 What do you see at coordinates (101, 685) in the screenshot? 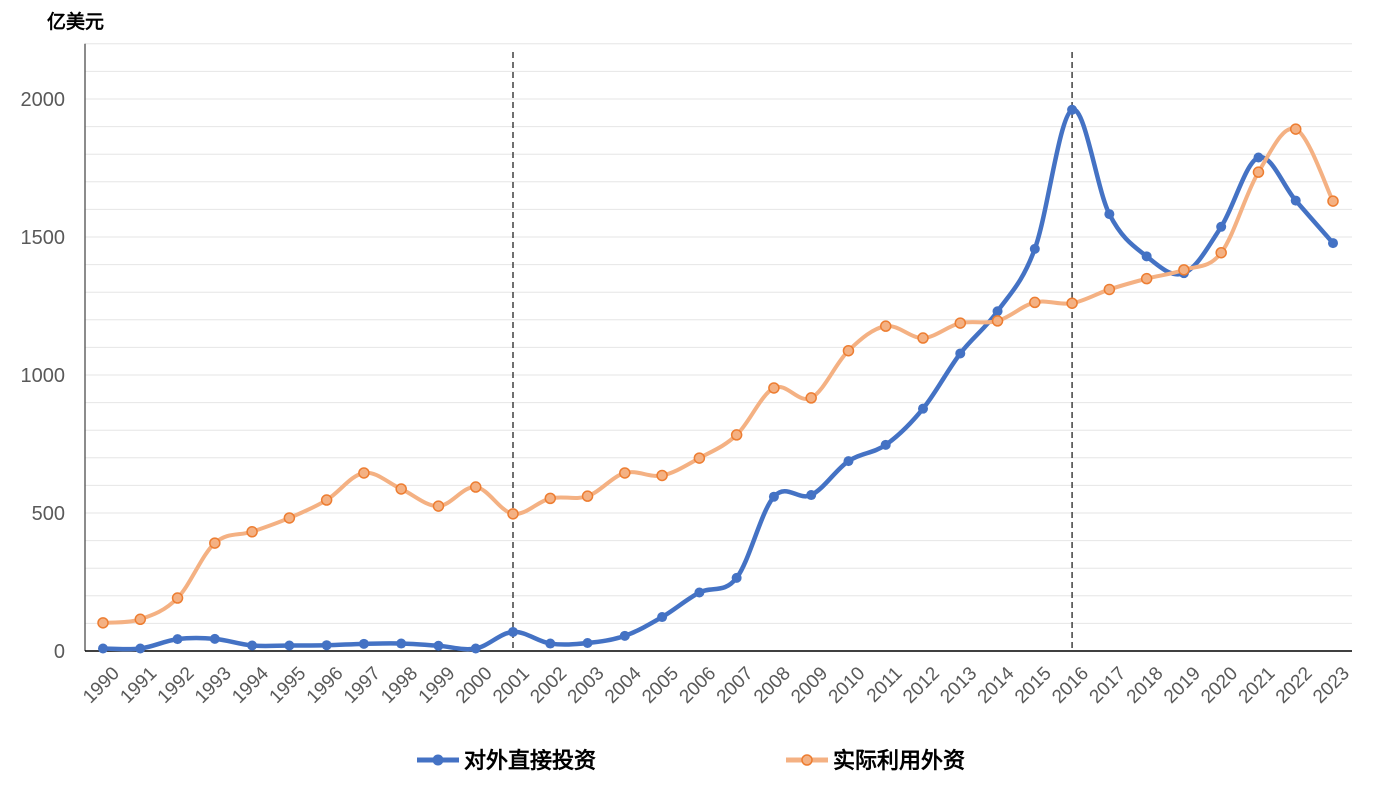
I see `x-tick-label: 1990` at bounding box center [101, 685].